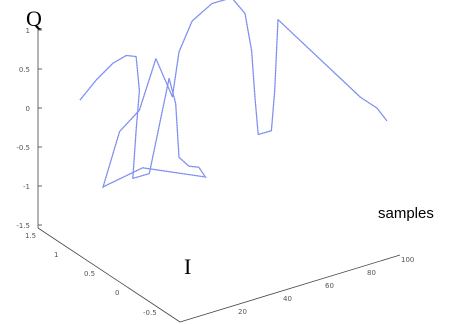 The height and width of the screenshot is (324, 461). I want to click on samples-tick-label: 20, so click(242, 312).